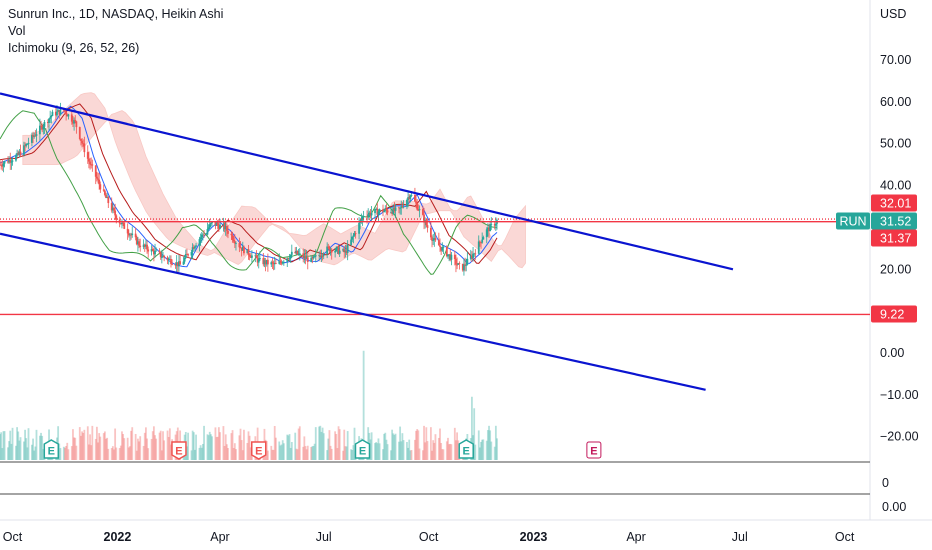 The height and width of the screenshot is (550, 932). I want to click on price-tag: 31.37, so click(894, 238).